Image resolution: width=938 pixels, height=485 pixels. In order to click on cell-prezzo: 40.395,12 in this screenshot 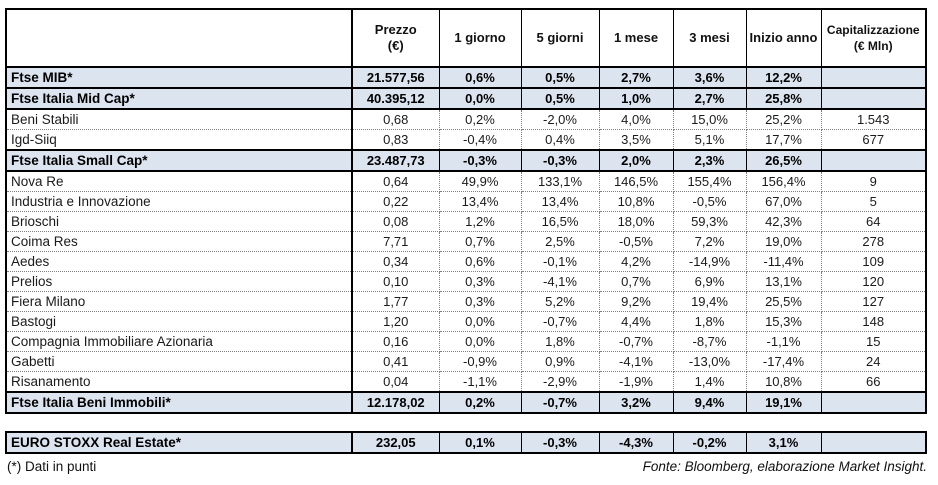, I will do `click(396, 98)`.